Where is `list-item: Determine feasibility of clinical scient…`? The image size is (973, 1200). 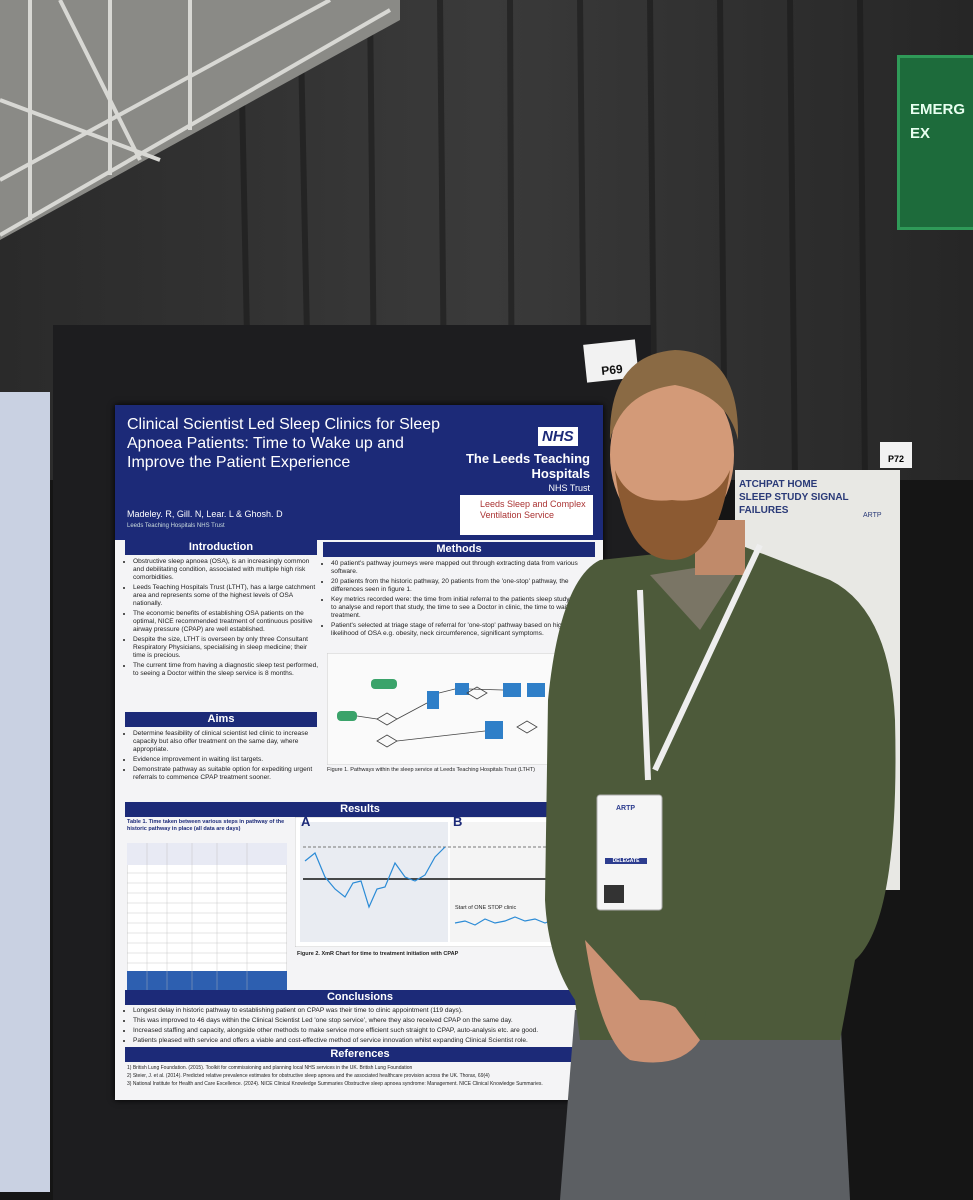 list-item: Determine feasibility of clinical scient… is located at coordinates (226, 742).